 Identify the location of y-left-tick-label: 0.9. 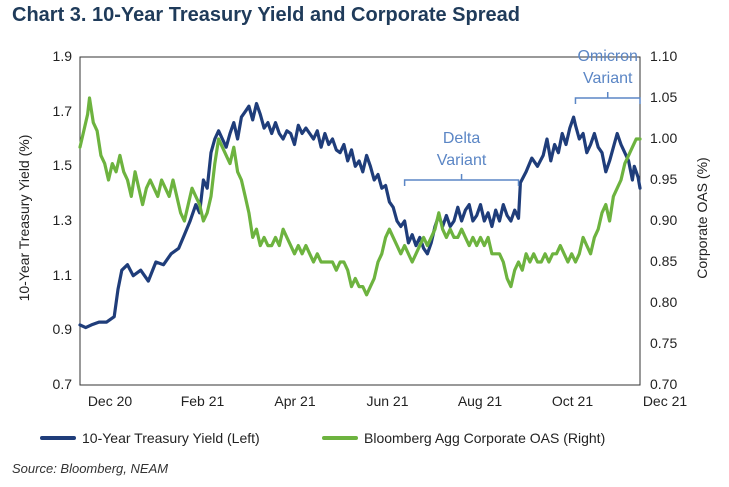
(62, 329).